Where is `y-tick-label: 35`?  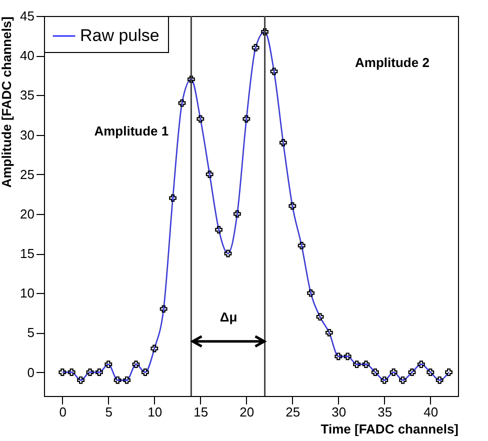
y-tick-label: 35 is located at coordinates (27, 95).